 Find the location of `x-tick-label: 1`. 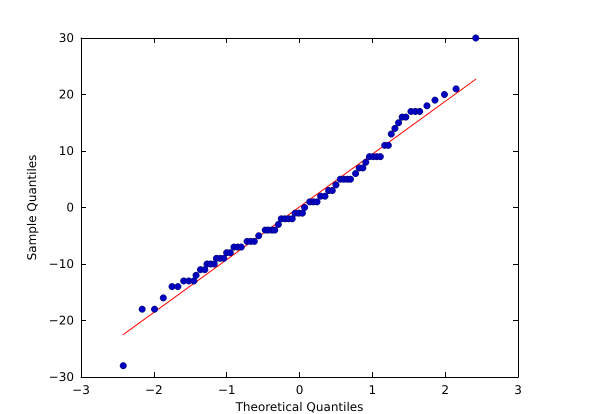

x-tick-label: 1 is located at coordinates (372, 390).